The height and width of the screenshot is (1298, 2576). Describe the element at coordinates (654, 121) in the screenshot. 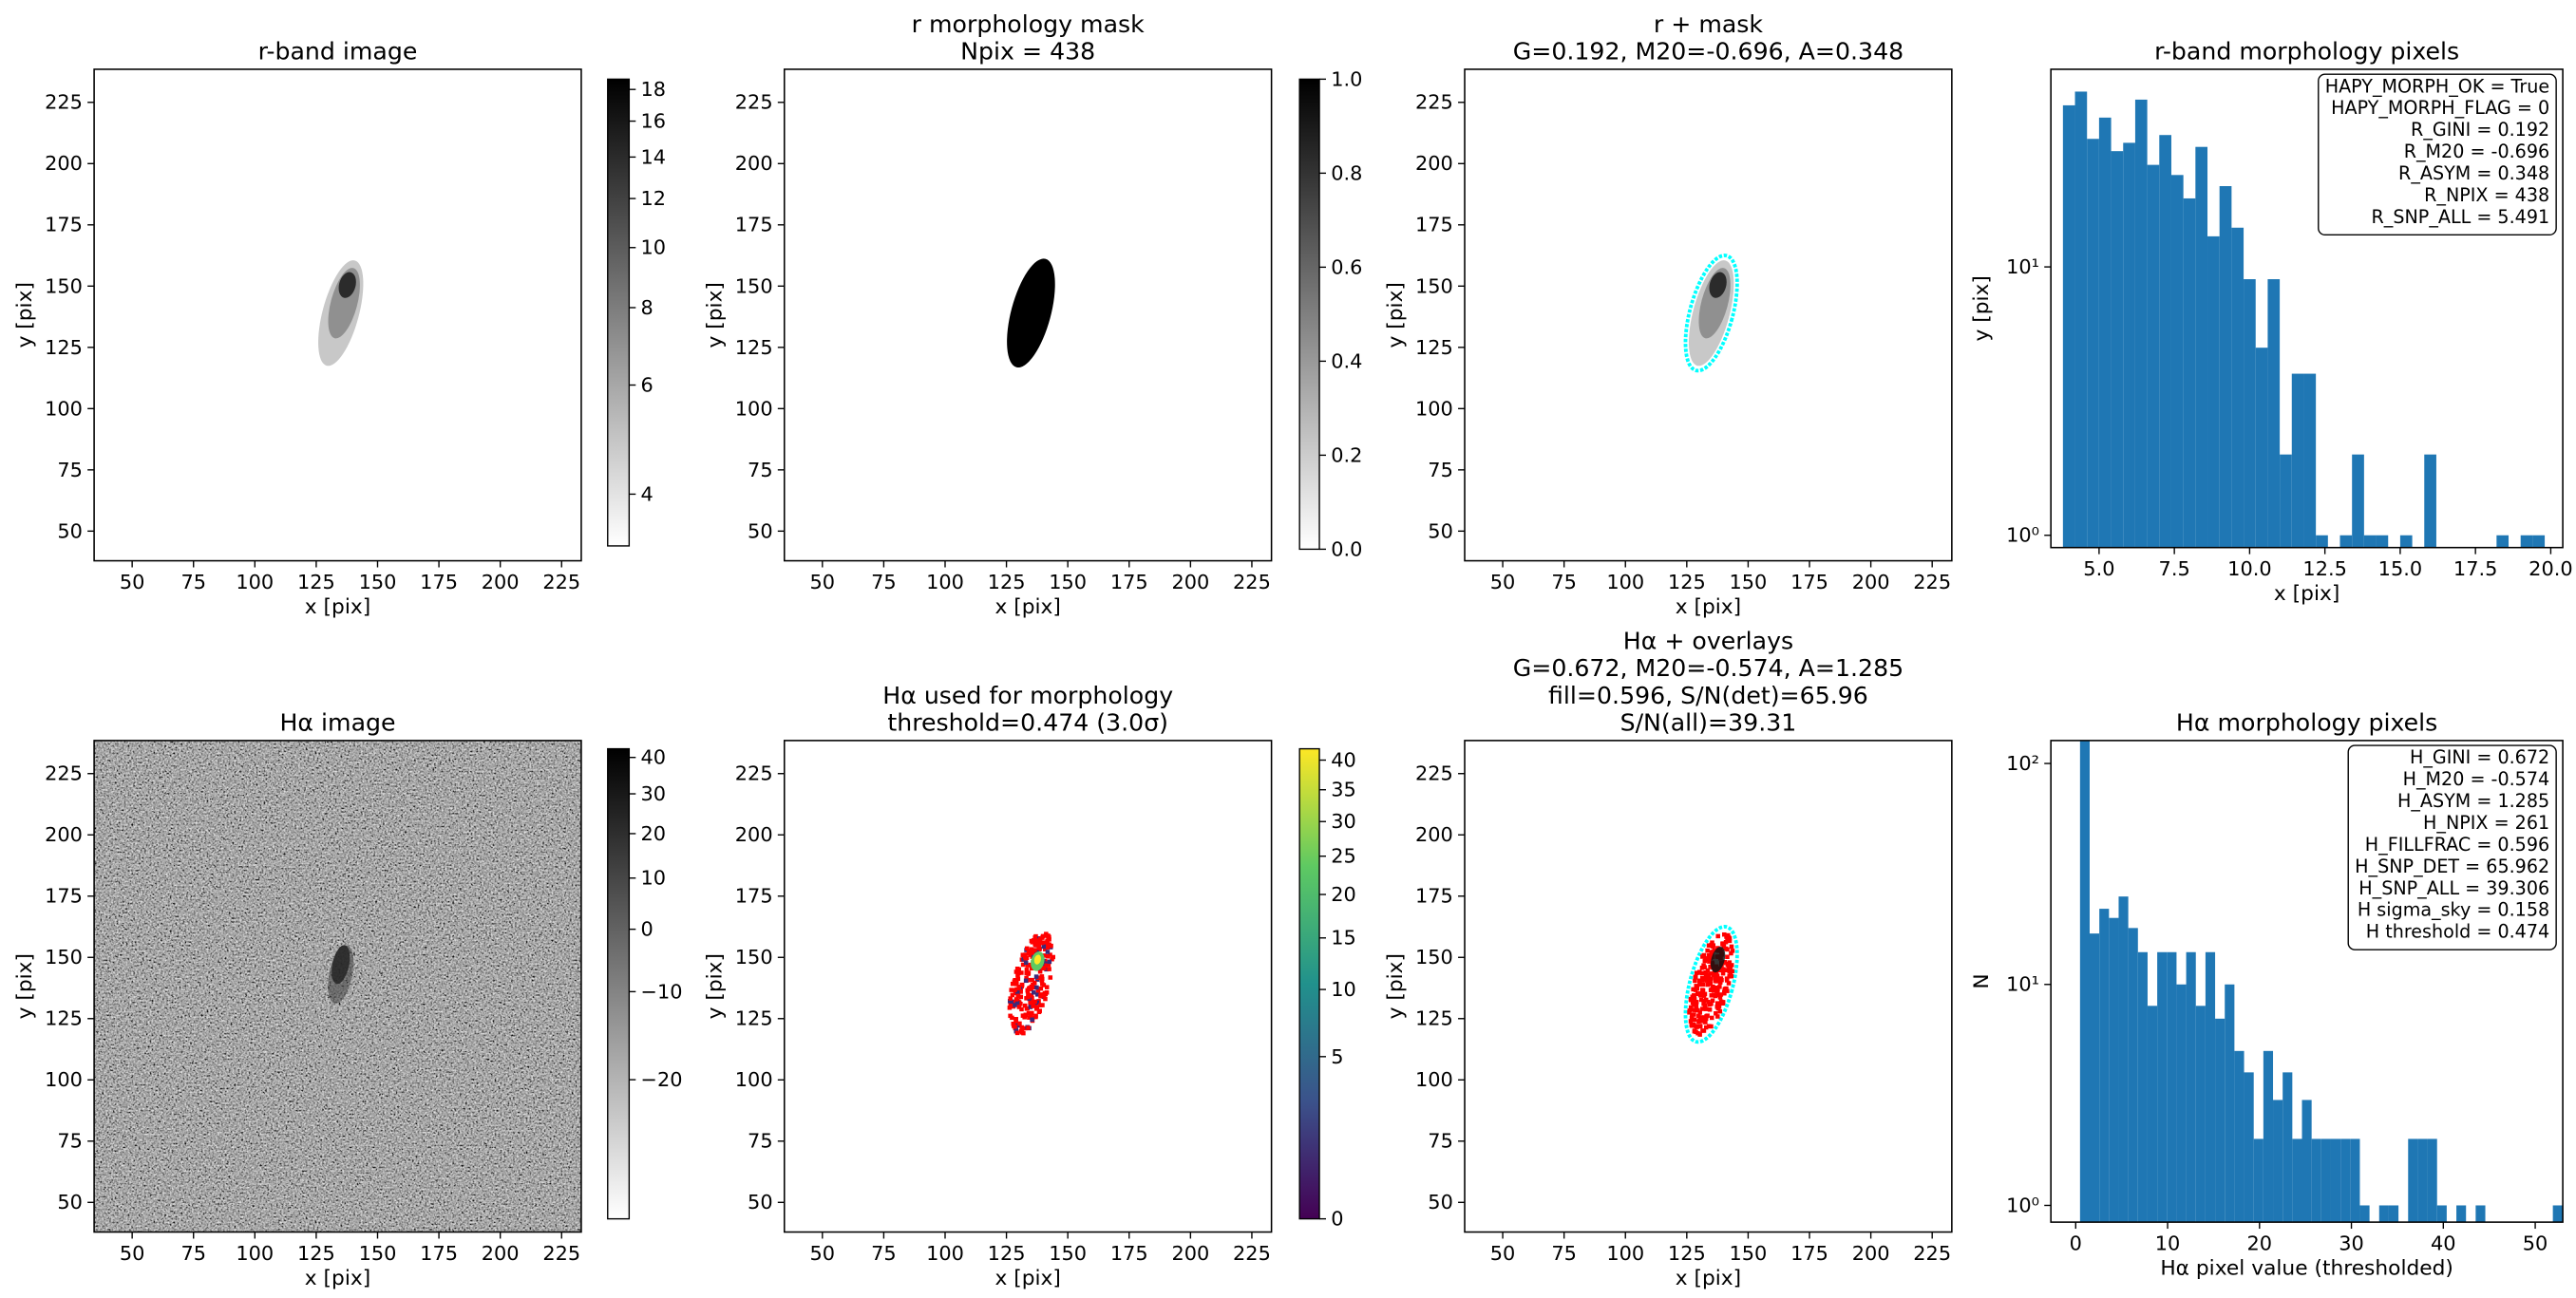

I see `colorbar-tick-label: 16` at that location.